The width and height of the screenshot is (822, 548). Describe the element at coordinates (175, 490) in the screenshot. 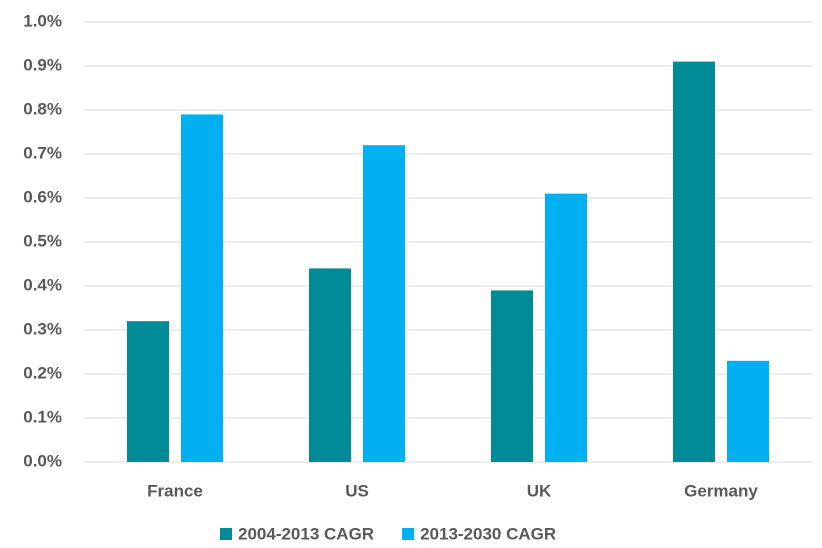

I see `x-tick-label: France` at that location.